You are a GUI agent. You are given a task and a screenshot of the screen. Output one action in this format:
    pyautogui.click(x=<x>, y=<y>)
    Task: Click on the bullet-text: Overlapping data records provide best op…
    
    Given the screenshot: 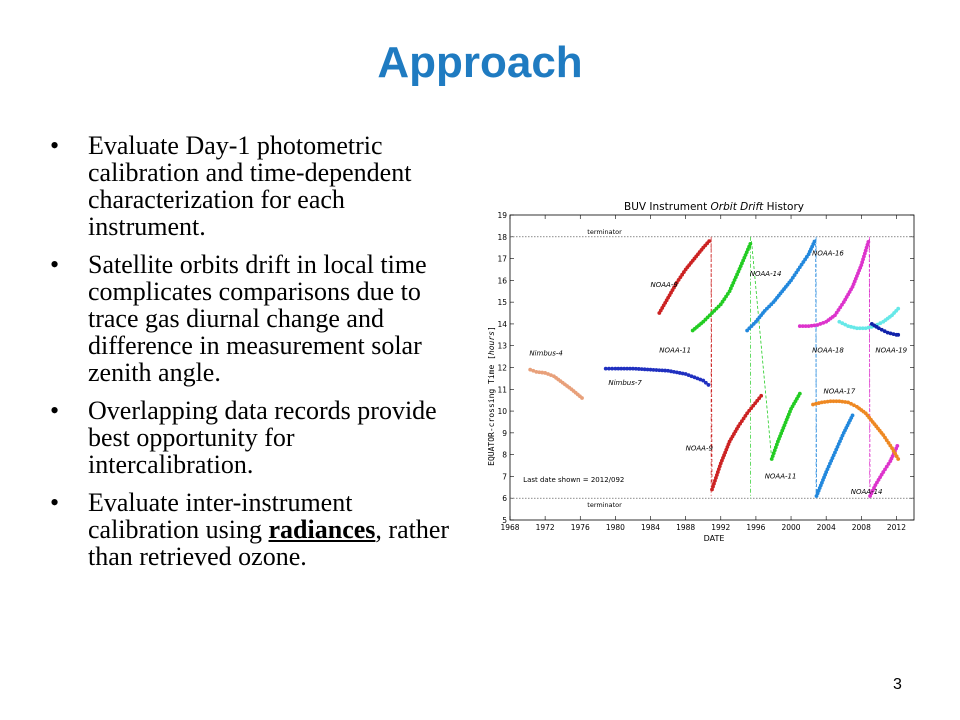 What is the action you would take?
    pyautogui.click(x=262, y=437)
    